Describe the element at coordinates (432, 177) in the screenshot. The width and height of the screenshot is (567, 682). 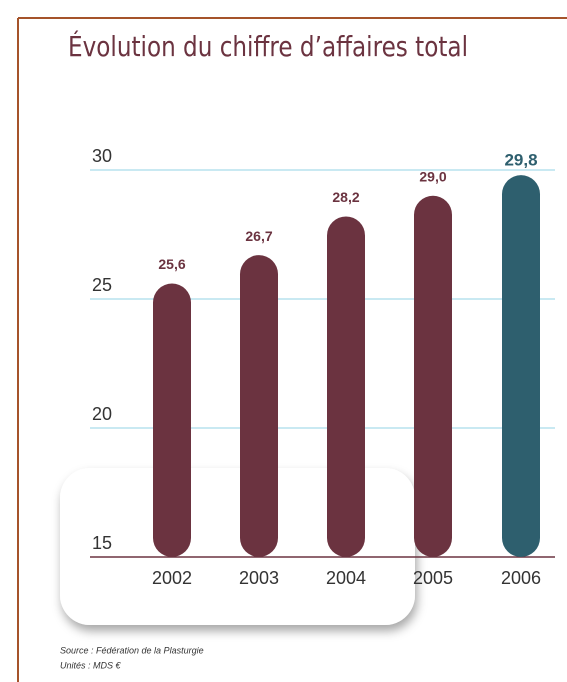
I see `value-label: 29,0` at that location.